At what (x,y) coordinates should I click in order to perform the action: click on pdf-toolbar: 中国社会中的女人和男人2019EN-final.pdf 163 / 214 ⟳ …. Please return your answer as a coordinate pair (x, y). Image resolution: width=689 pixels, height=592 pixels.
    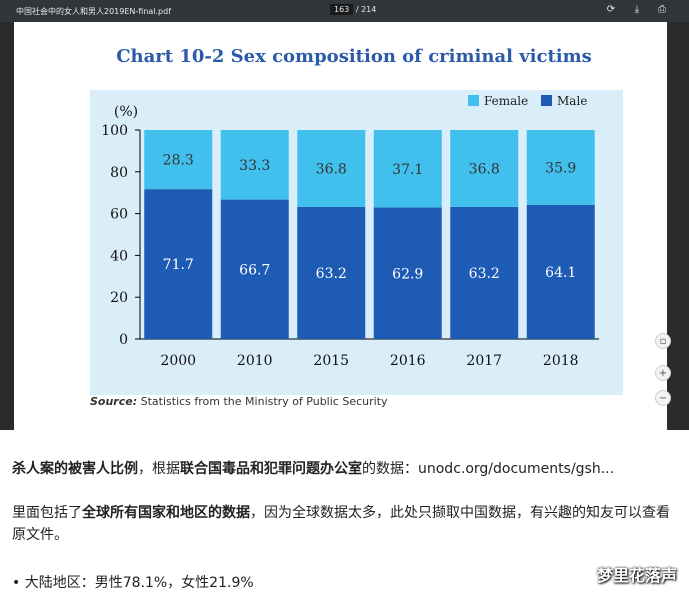
    Looking at the image, I should click on (344, 11).